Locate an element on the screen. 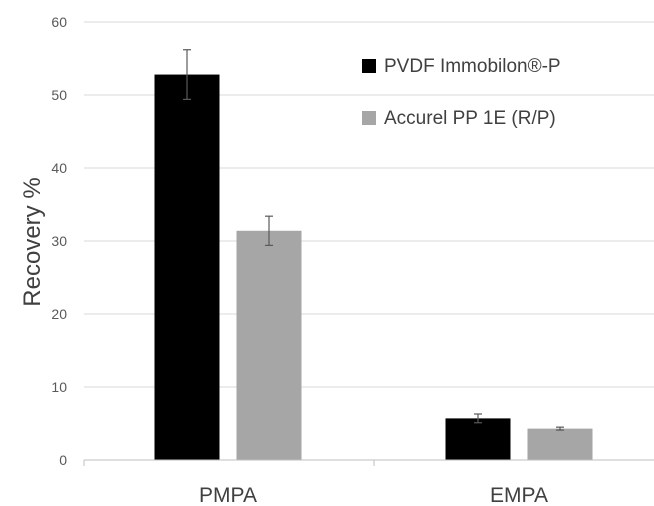 The width and height of the screenshot is (654, 506). y-tick-label-20: 20 is located at coordinates (59, 314).